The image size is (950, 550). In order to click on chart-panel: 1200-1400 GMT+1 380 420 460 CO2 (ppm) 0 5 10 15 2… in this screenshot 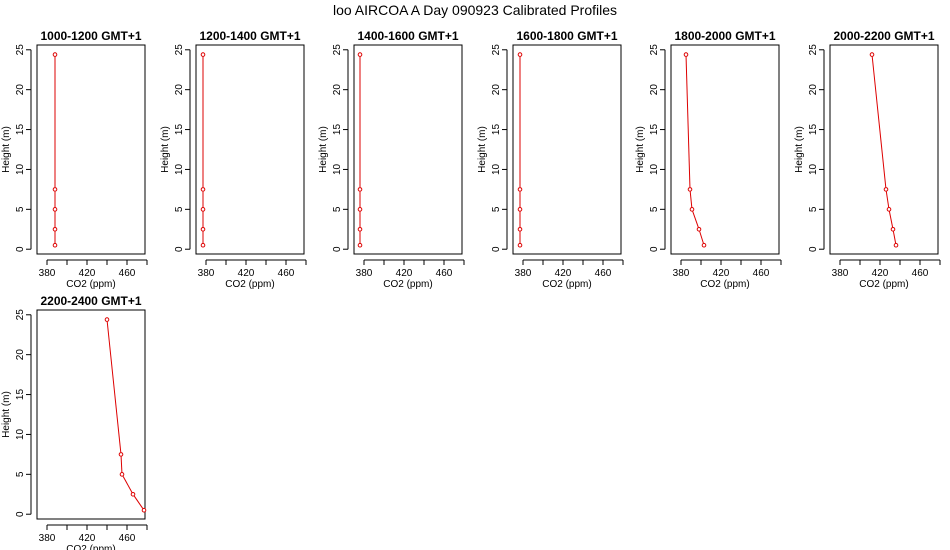, I will do `click(233, 159)`.